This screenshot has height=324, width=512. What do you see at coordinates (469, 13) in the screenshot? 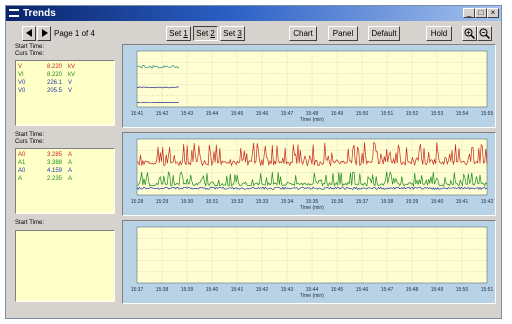
I see `minimize-button: _` at bounding box center [469, 13].